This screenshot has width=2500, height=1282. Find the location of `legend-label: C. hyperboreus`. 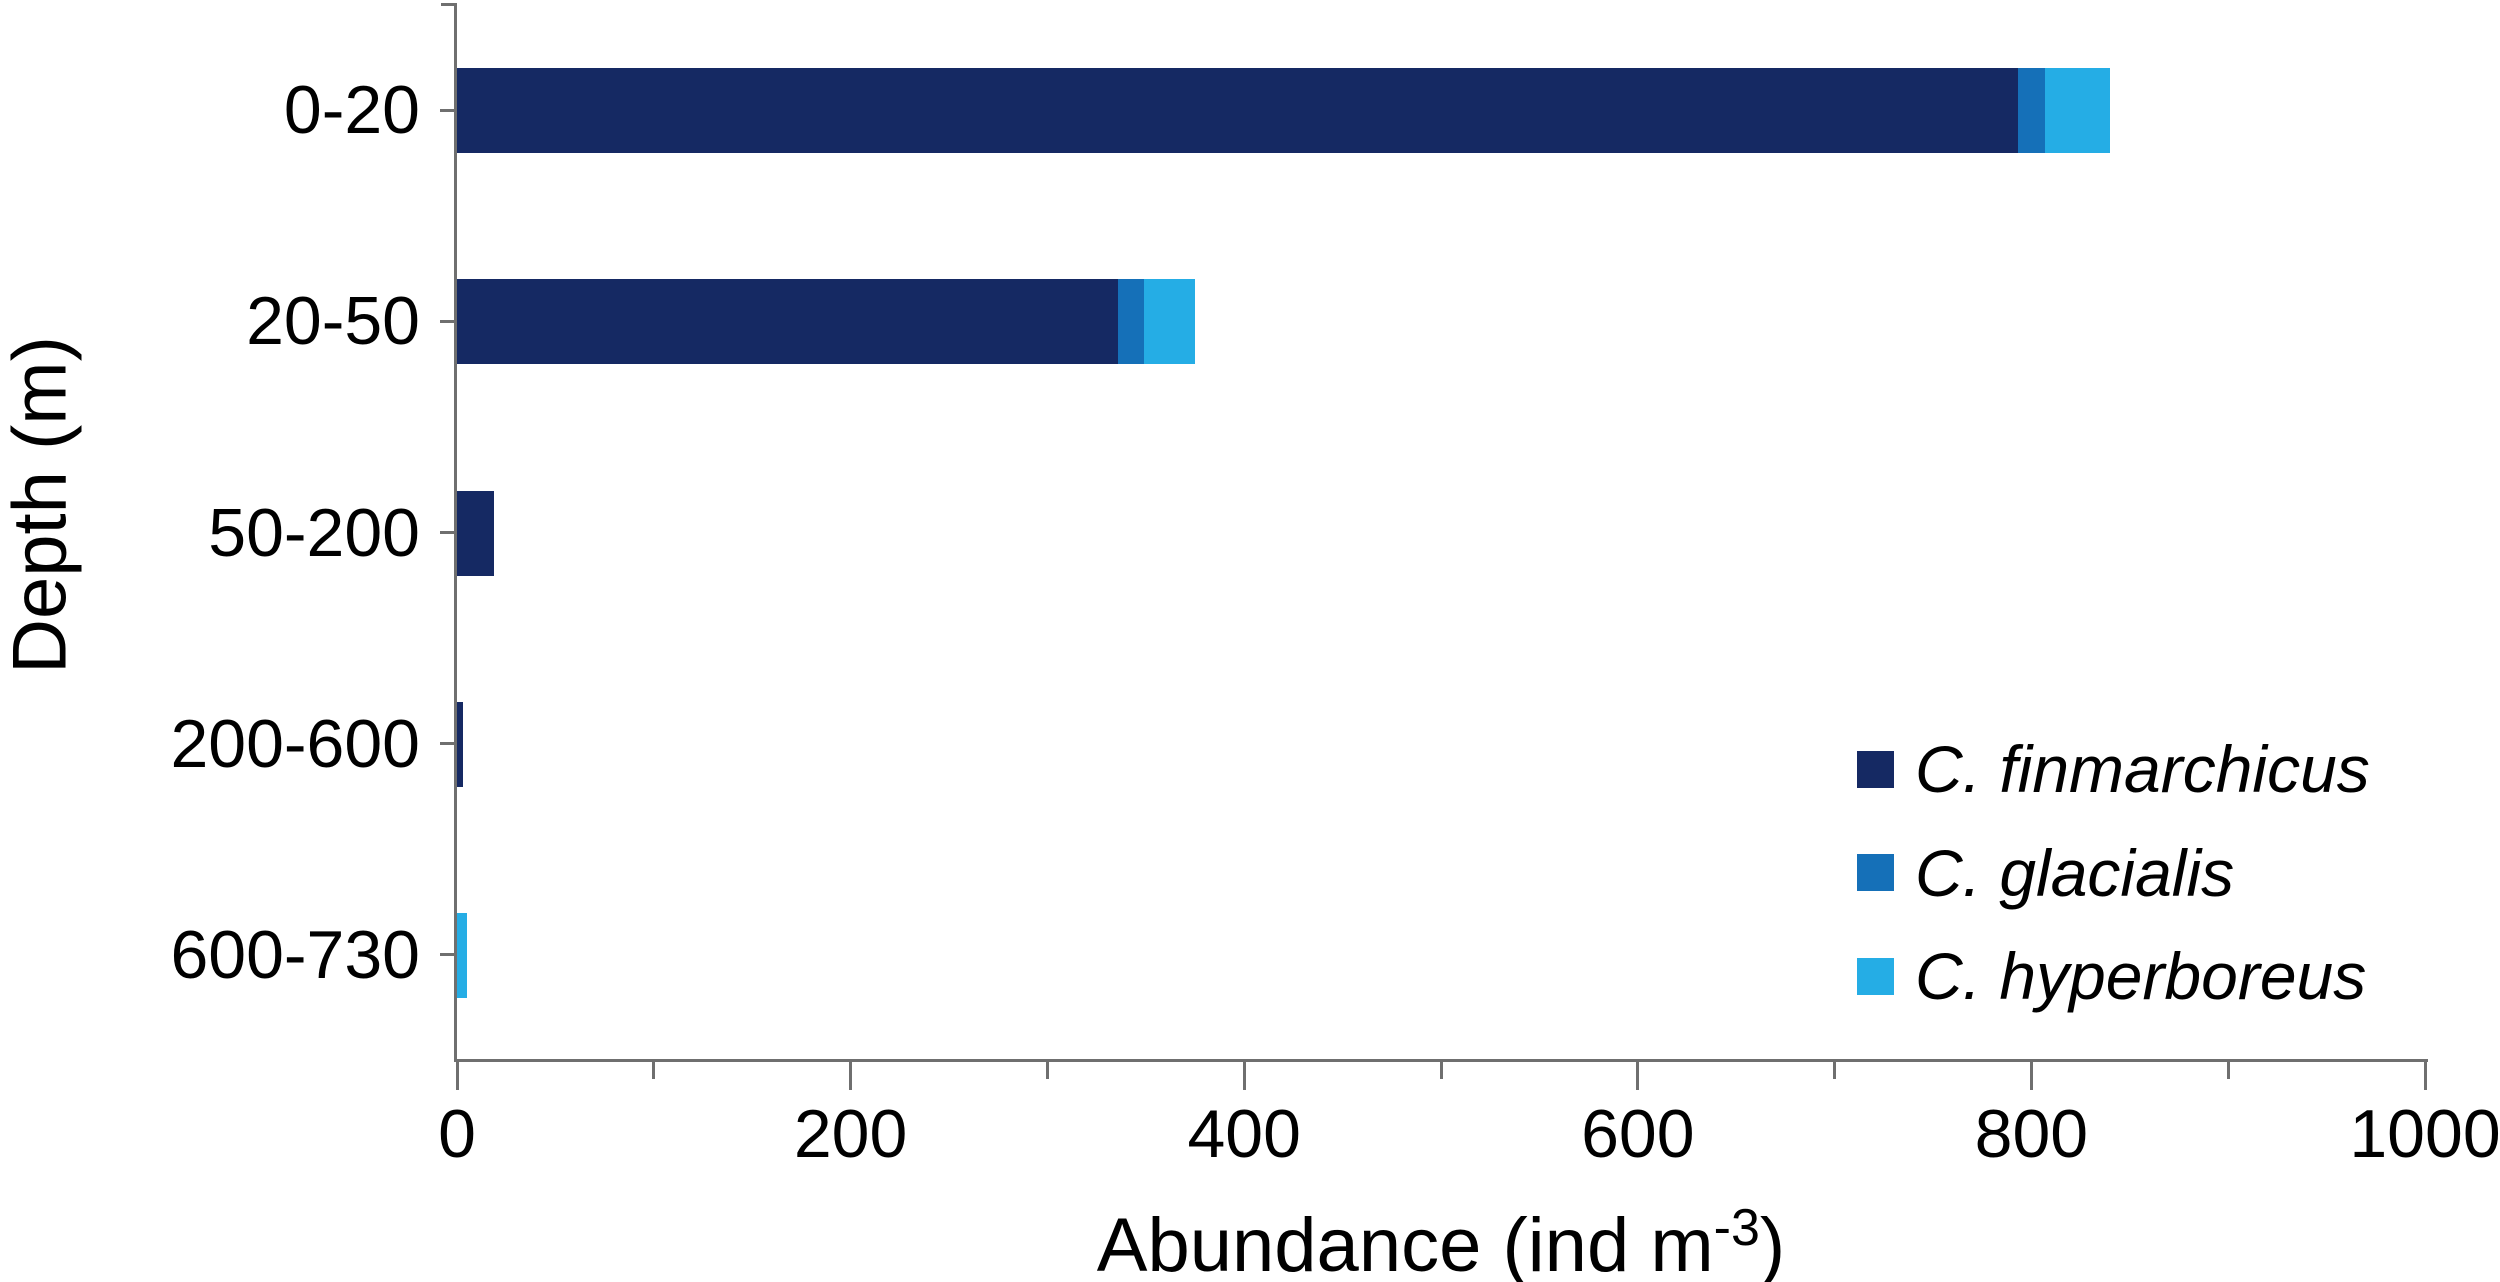

legend-label: C. hyperboreus is located at coordinates (2141, 976).